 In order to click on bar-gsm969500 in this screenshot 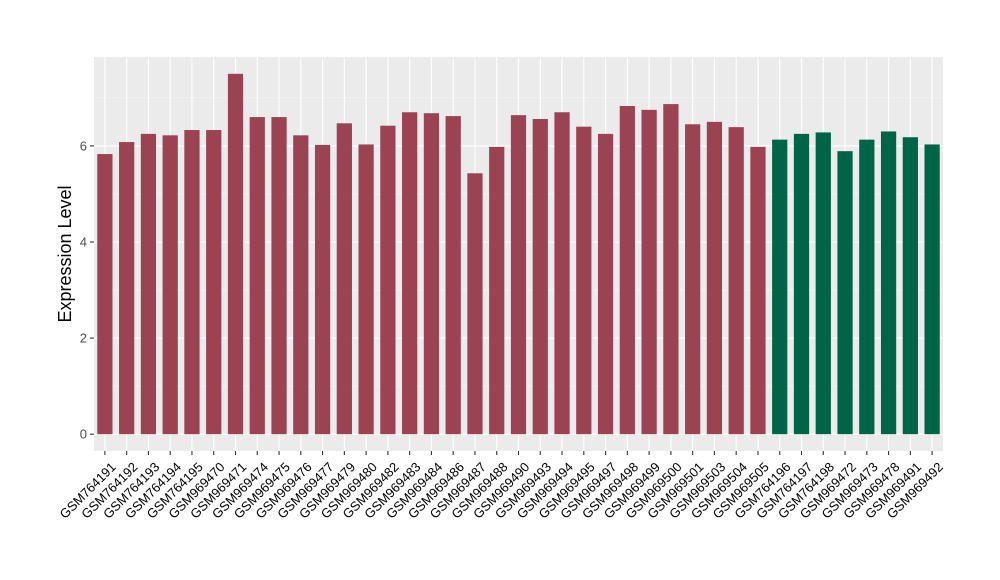, I will do `click(671, 269)`.